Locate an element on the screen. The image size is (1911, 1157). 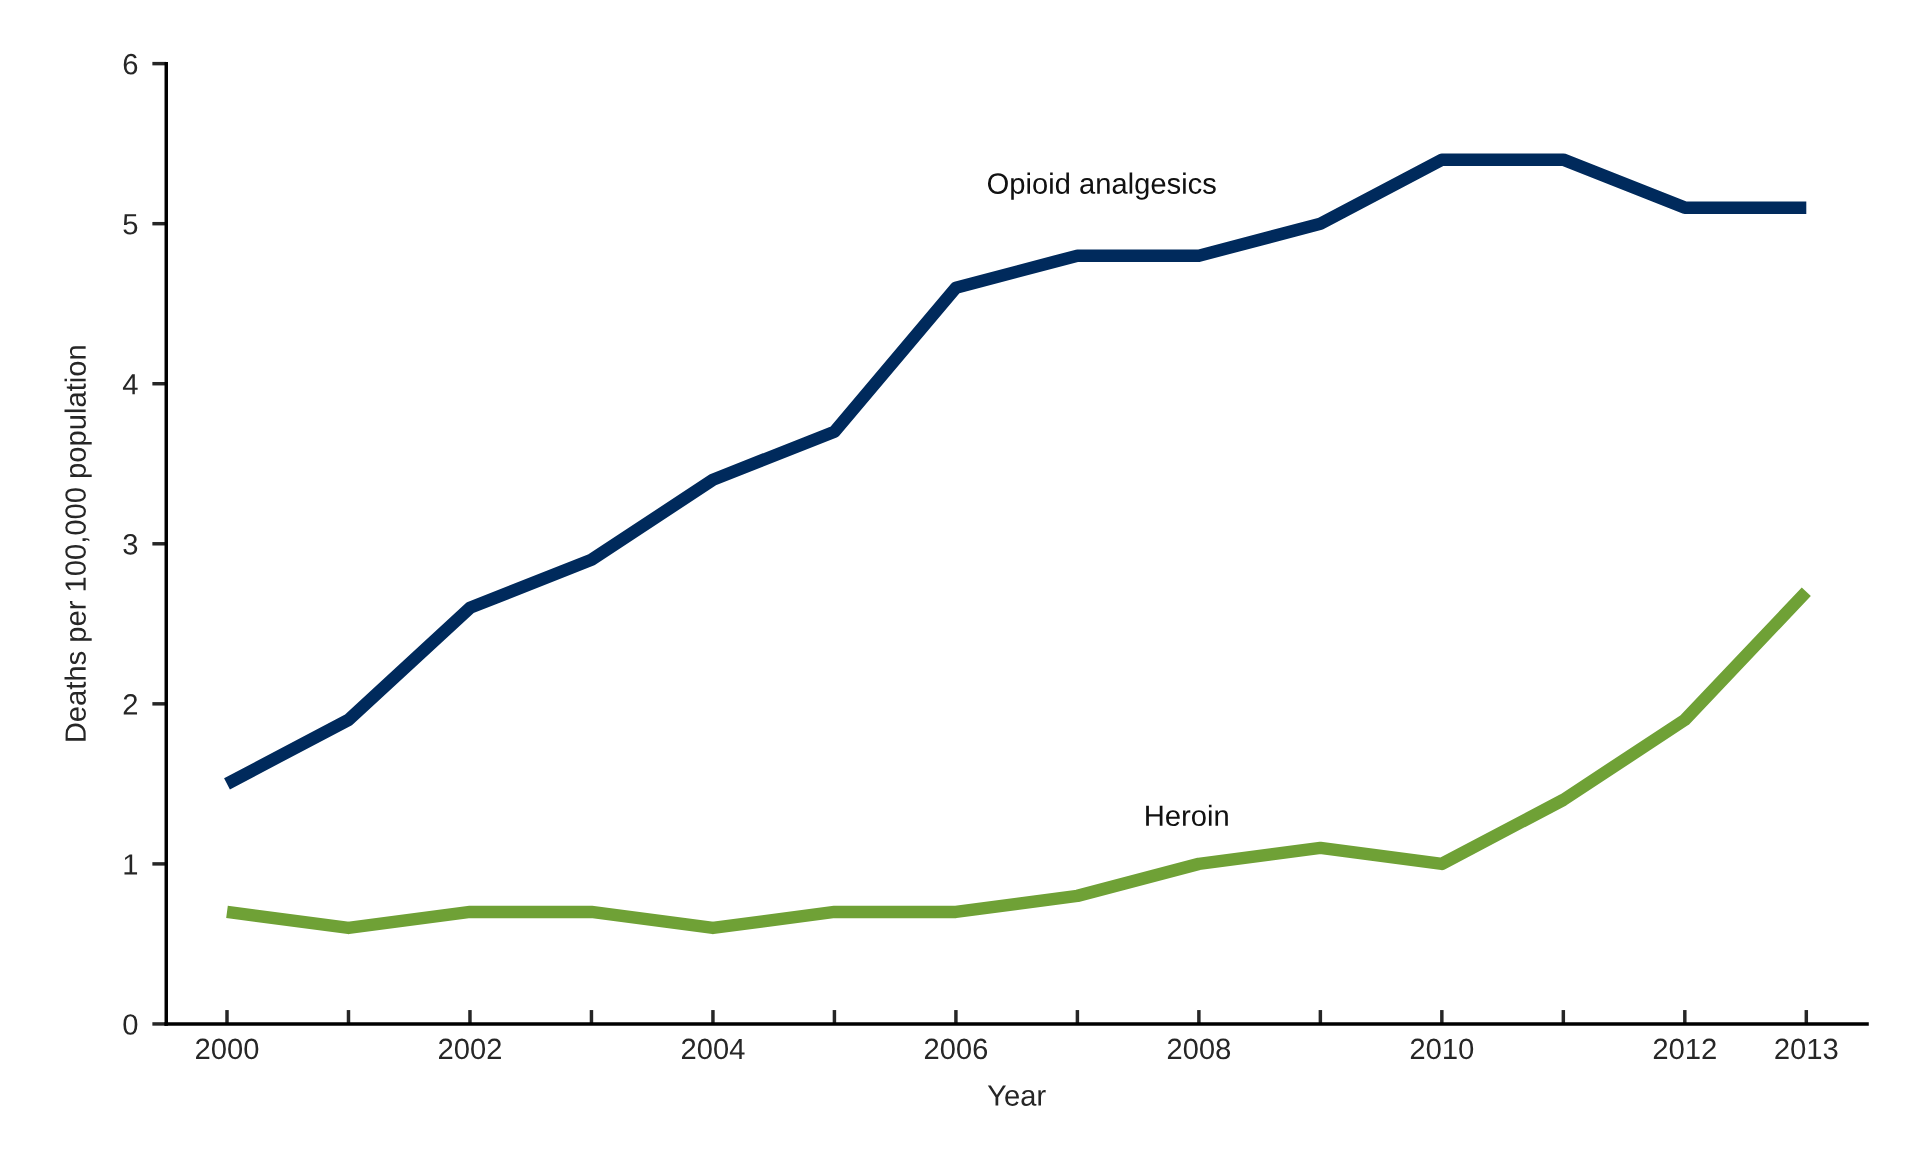
series-label: Heroin is located at coordinates (1187, 815).